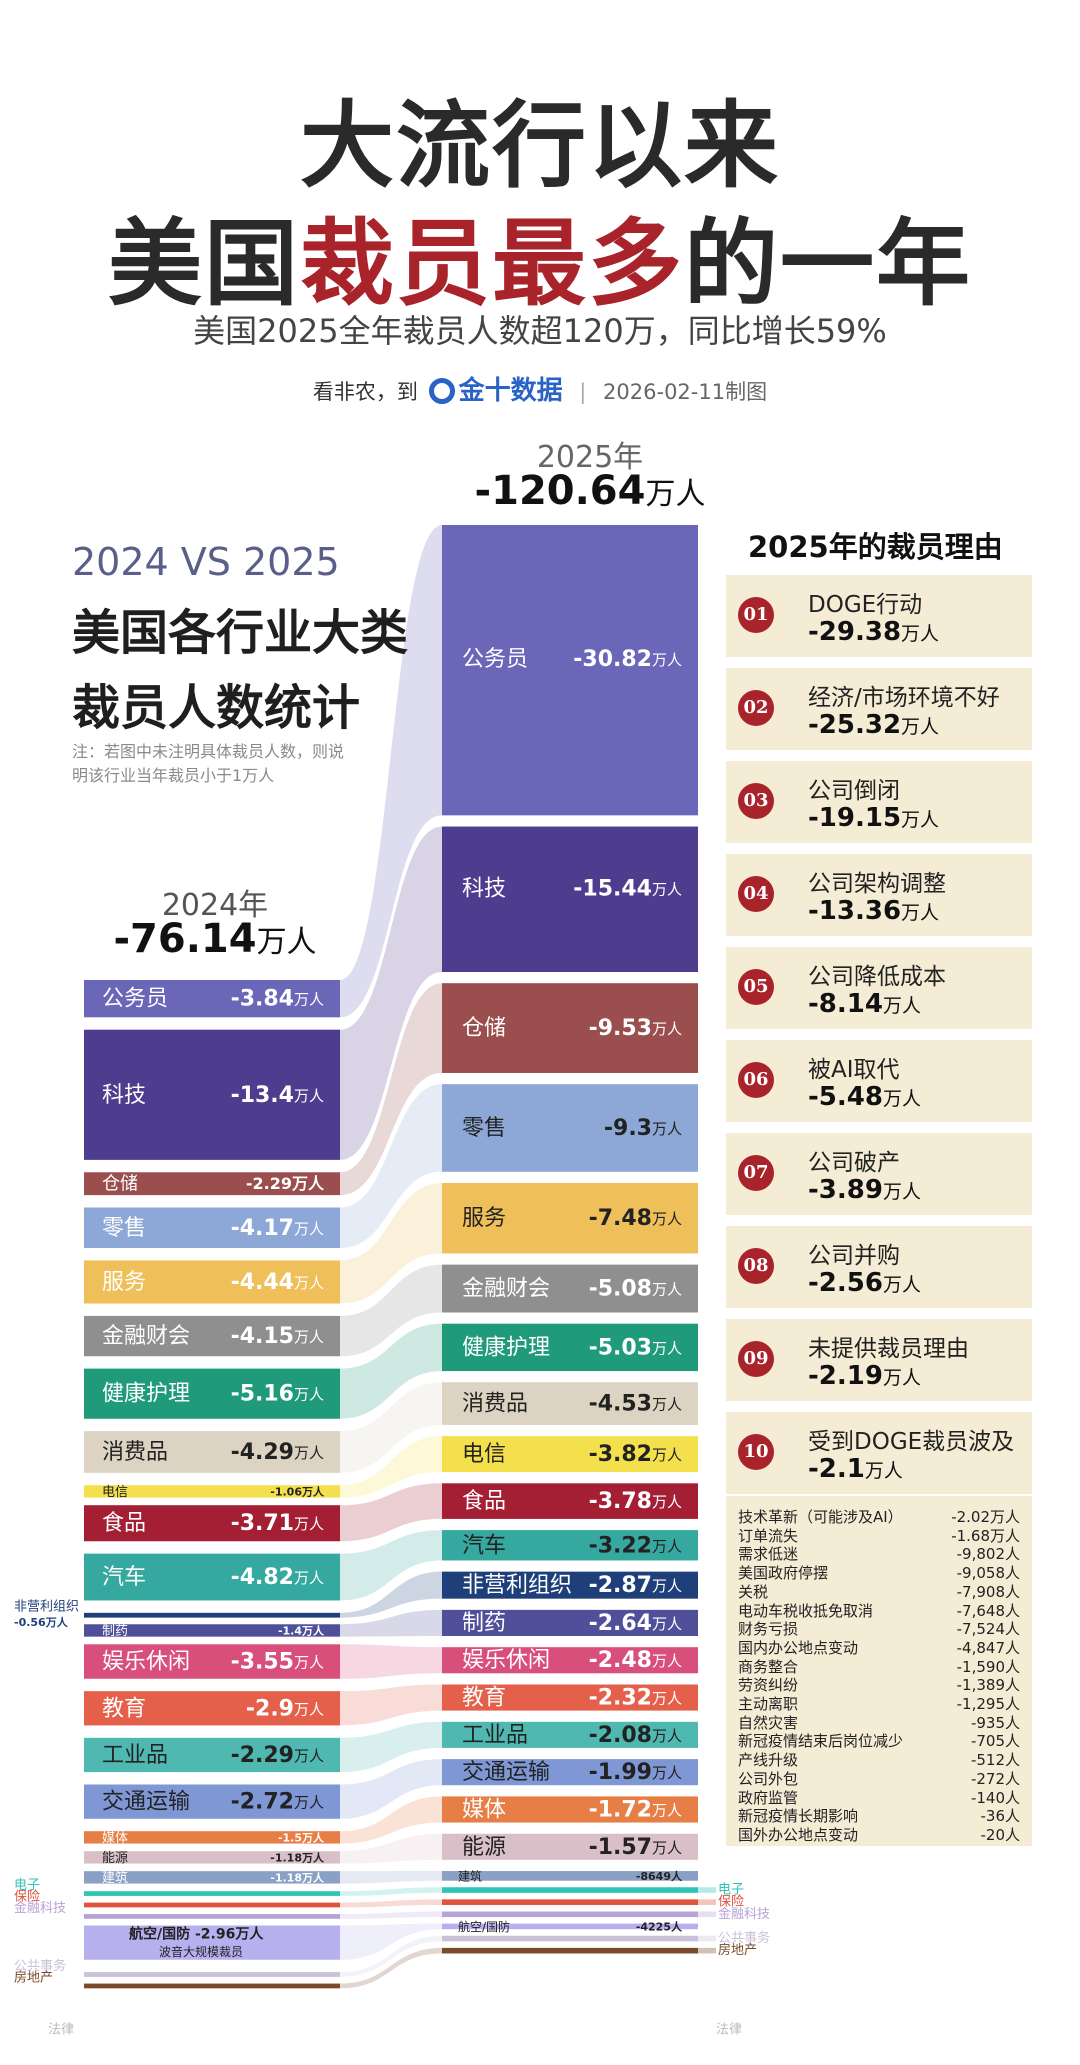 Image resolution: width=1080 pixels, height=2065 pixels. Describe the element at coordinates (135, 1452) in the screenshot. I see `label-2024-name: 消费品` at that location.